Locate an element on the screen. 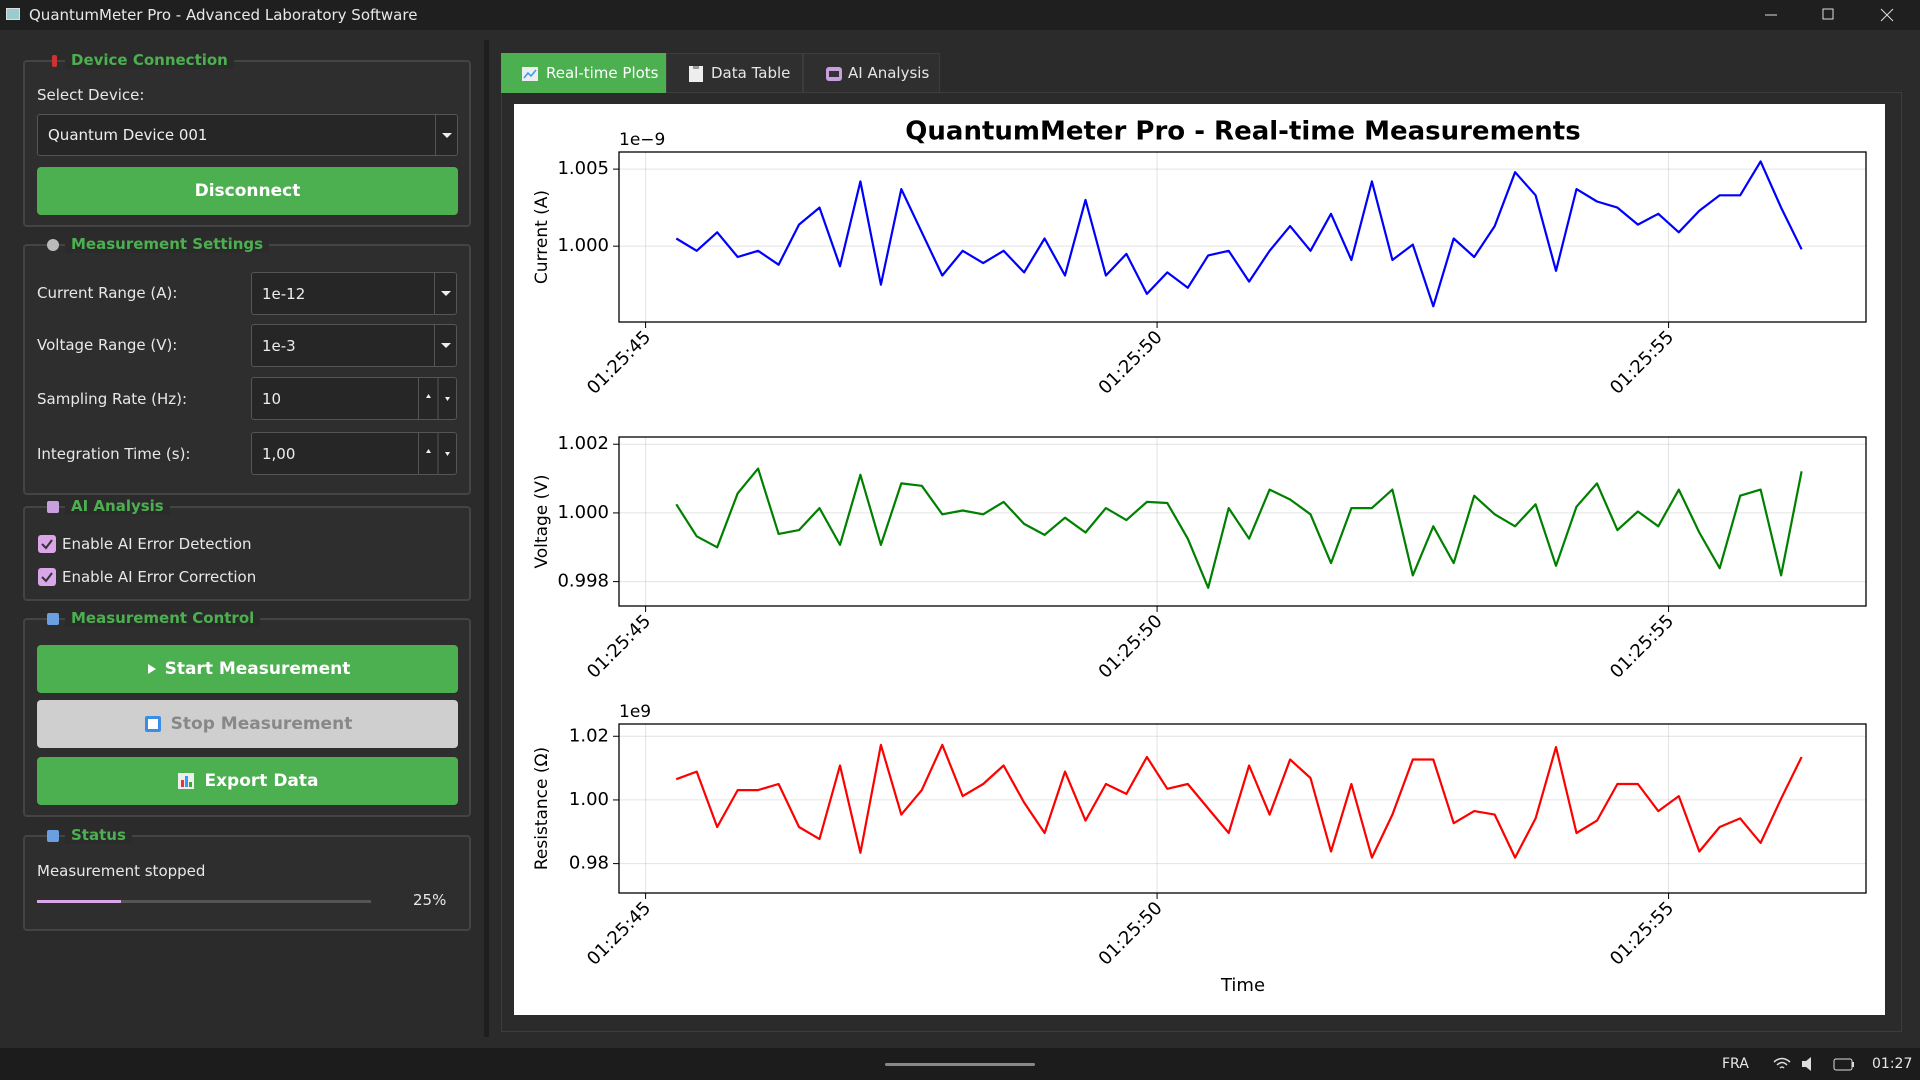  button-text: Export Data is located at coordinates (261, 781).